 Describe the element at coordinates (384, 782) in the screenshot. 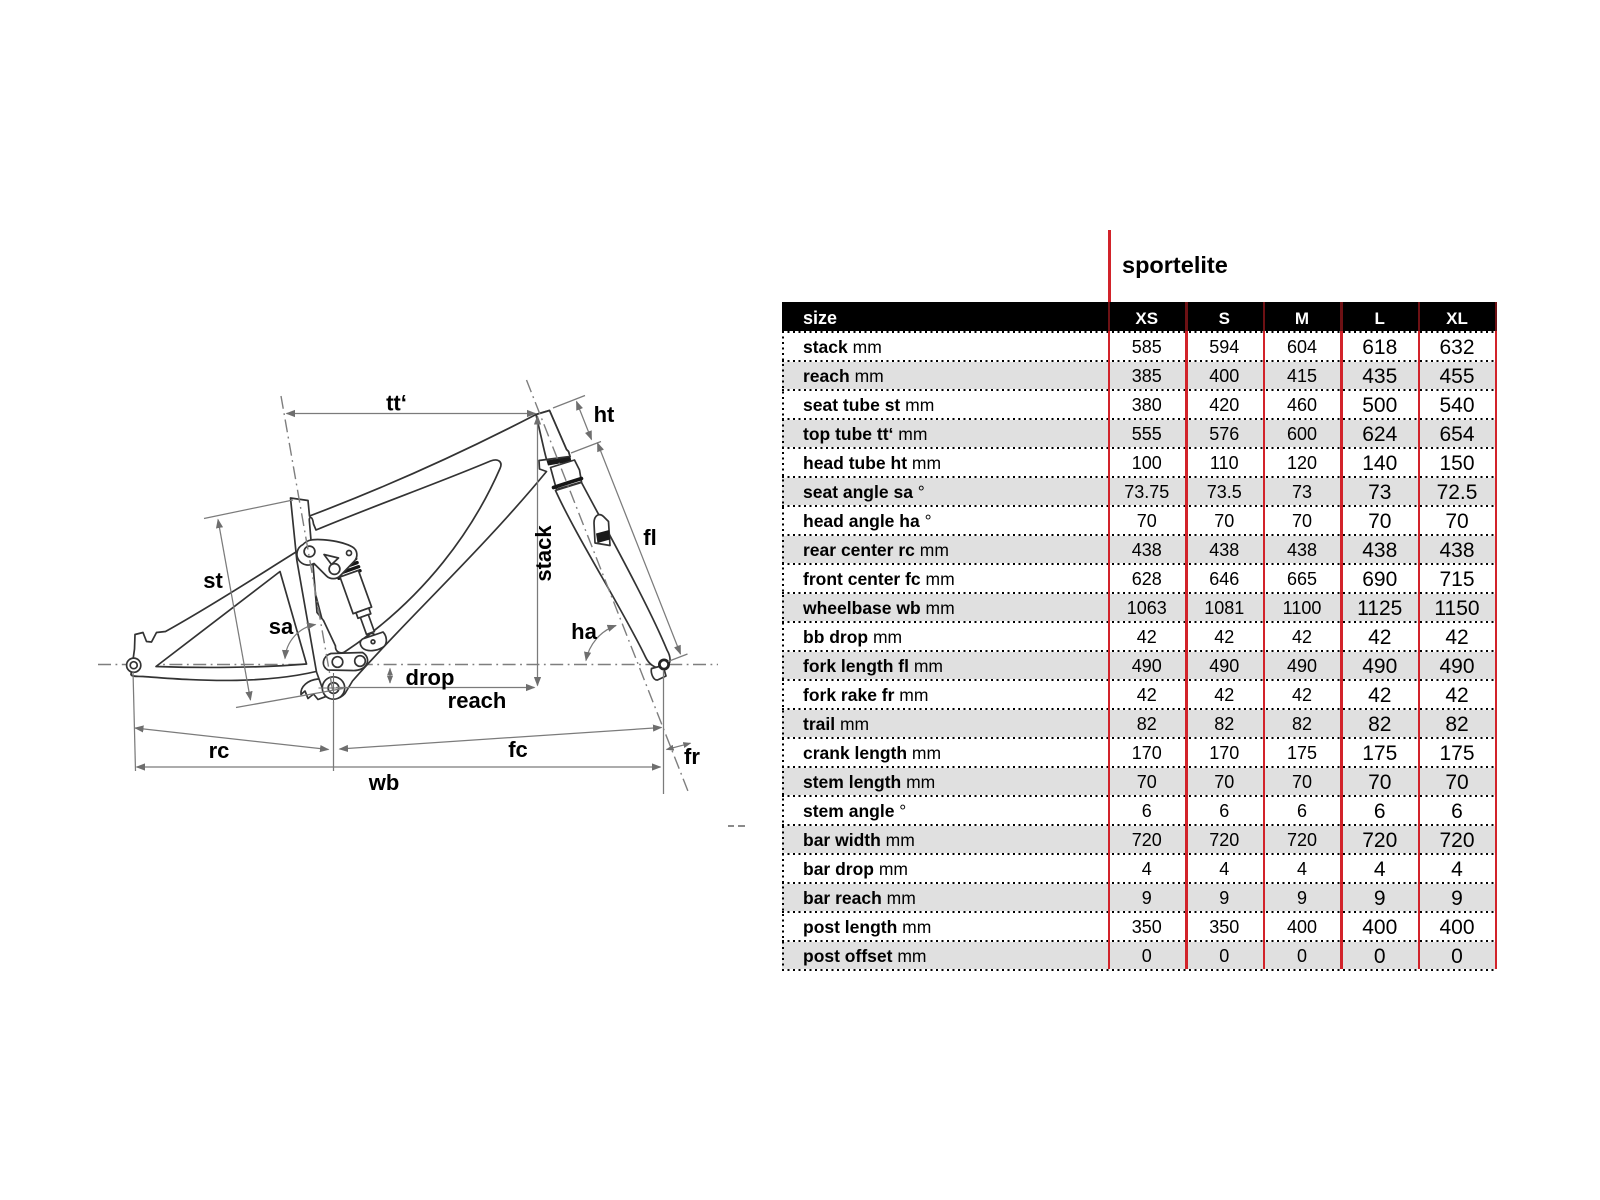

I see `svg-text: wb` at that location.